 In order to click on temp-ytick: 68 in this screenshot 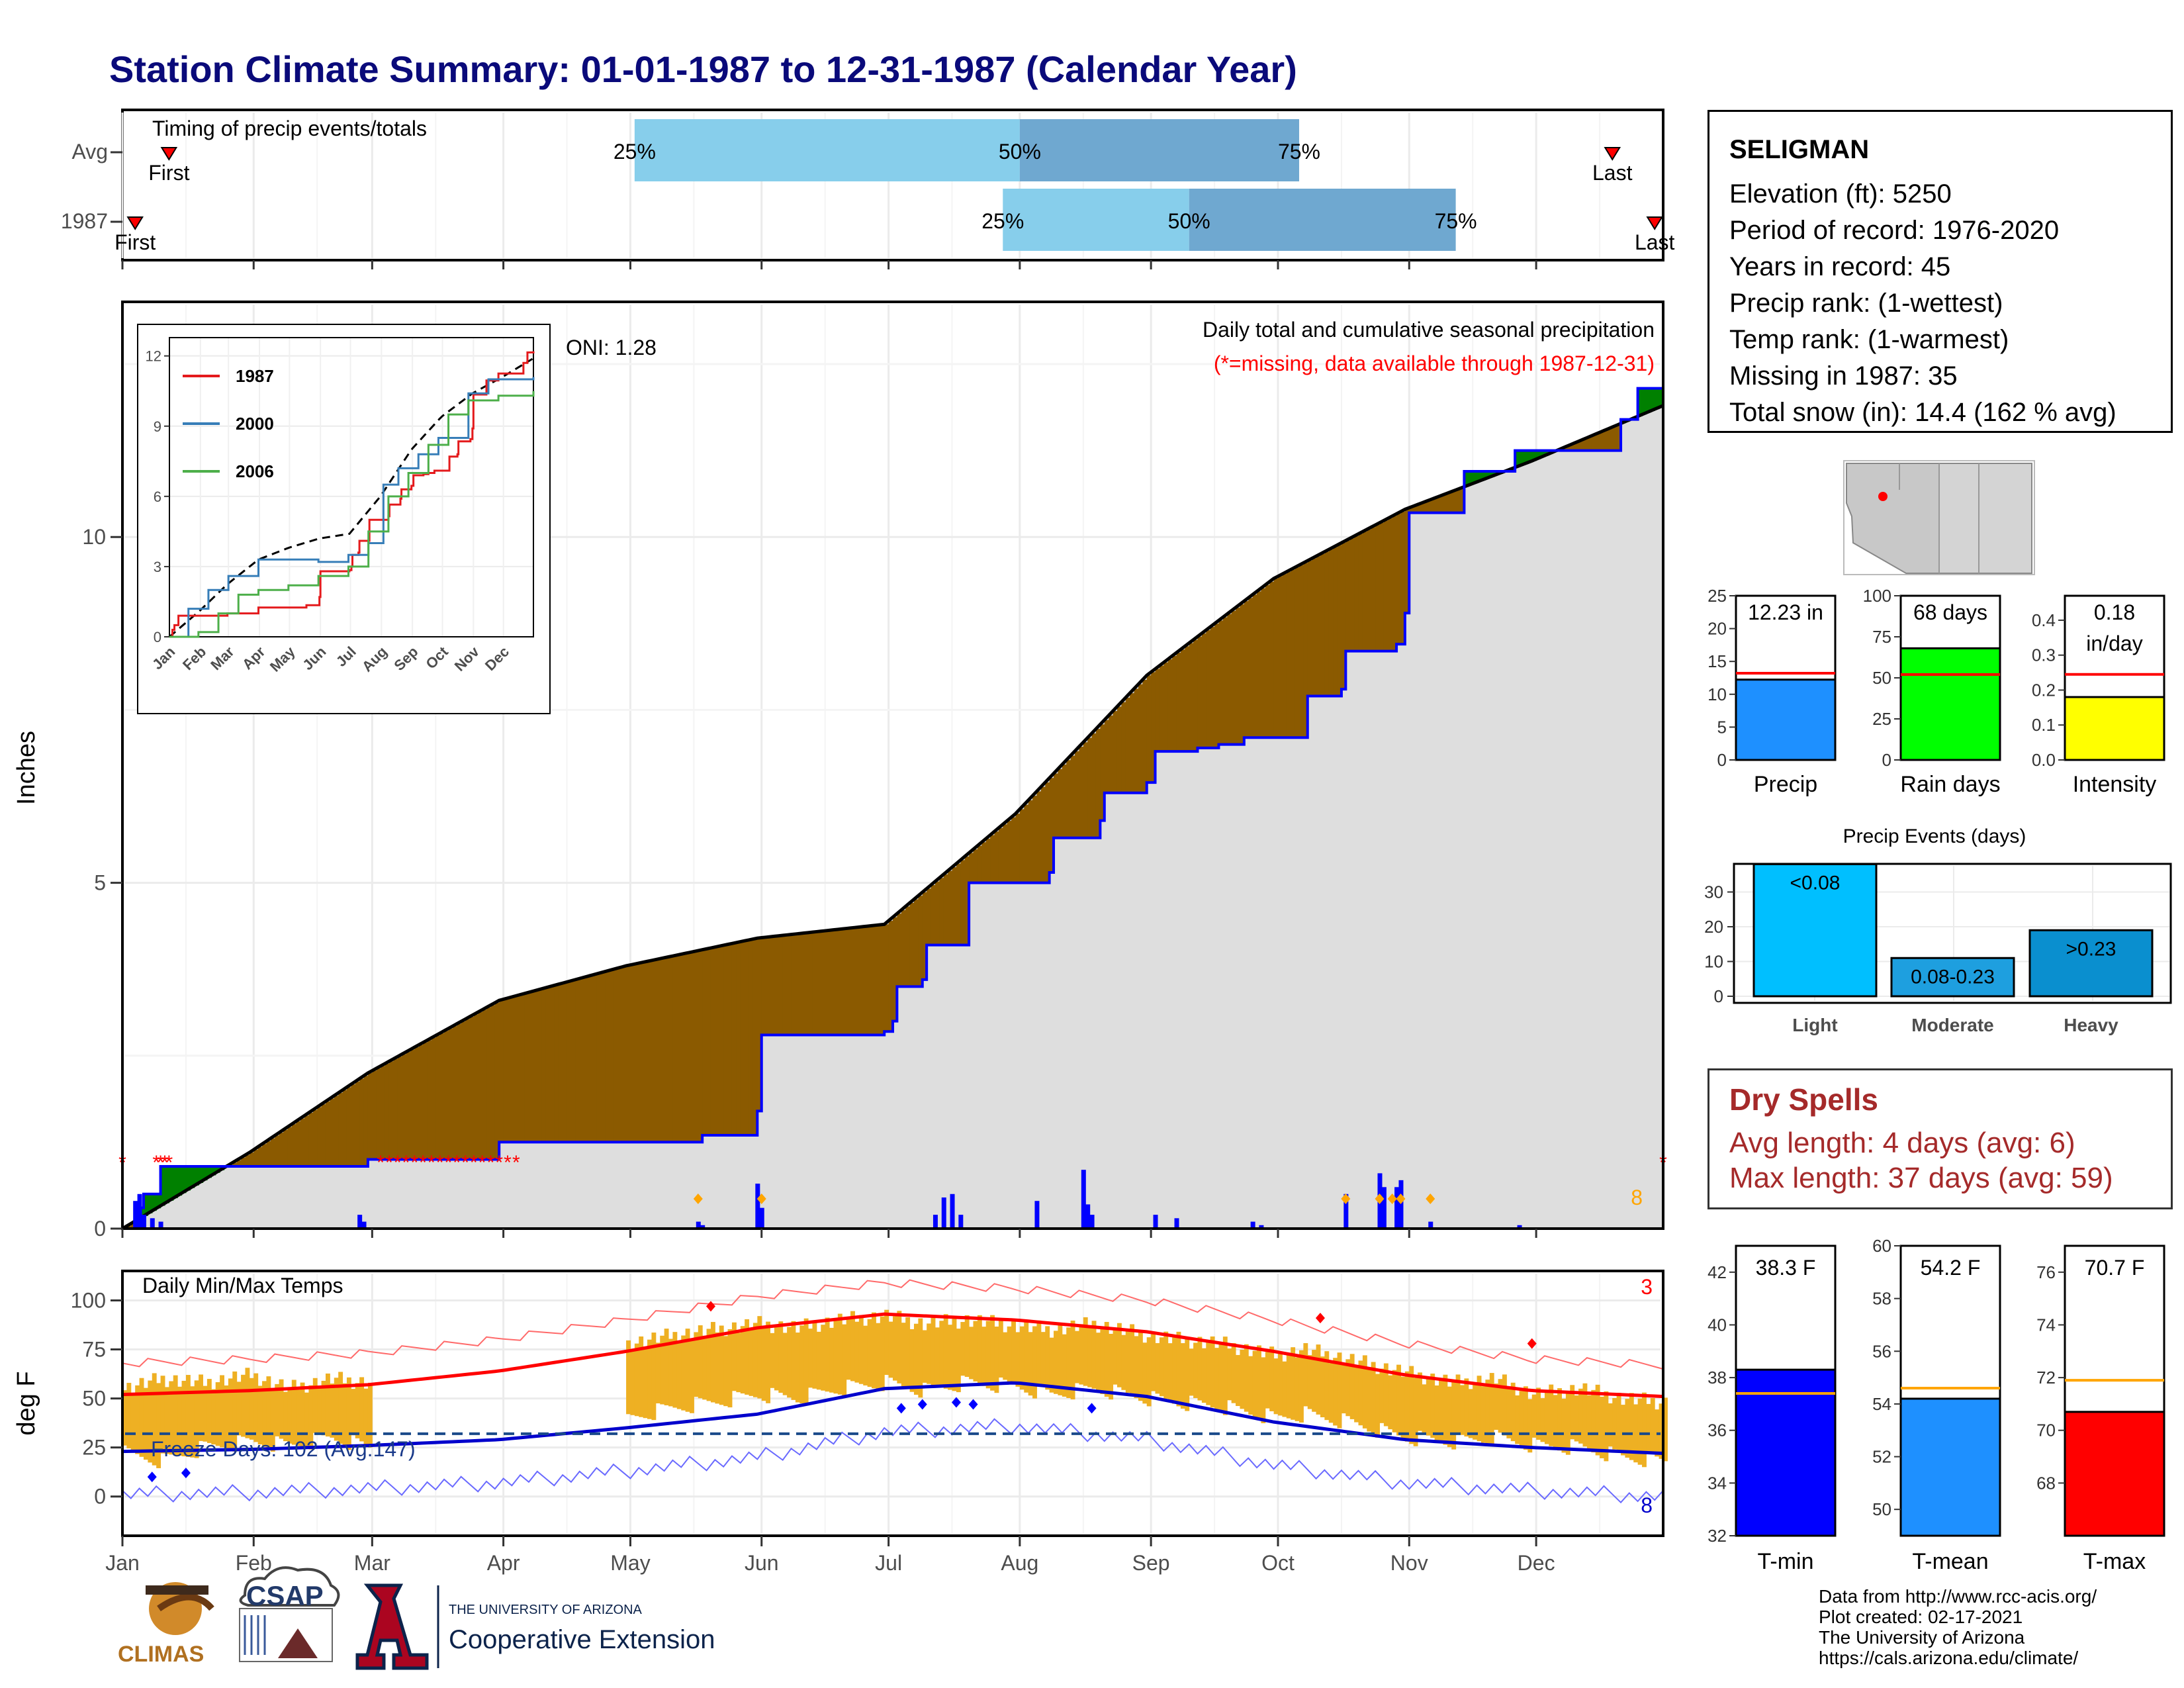, I will do `click(2046, 1483)`.